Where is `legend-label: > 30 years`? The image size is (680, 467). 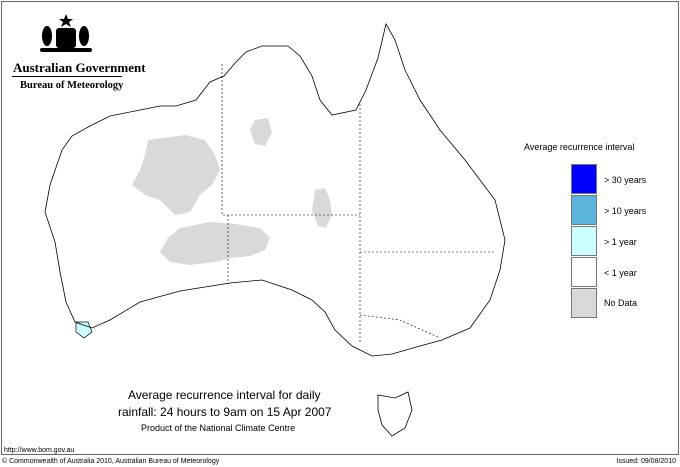
legend-label: > 30 years is located at coordinates (625, 180).